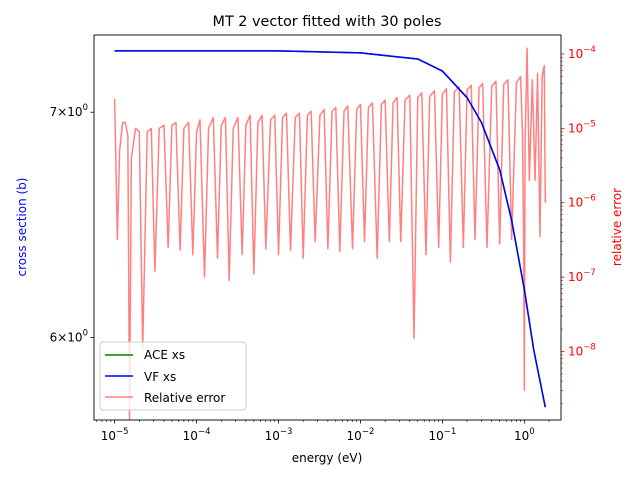 This screenshot has width=640, height=480. What do you see at coordinates (22, 227) in the screenshot?
I see `left-y-axis-label: cross section (b)` at bounding box center [22, 227].